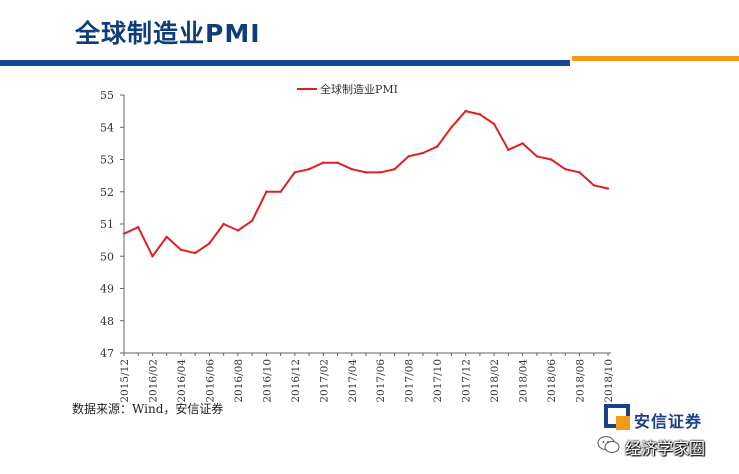 Image resolution: width=739 pixels, height=474 pixels. I want to click on brand-logo-icon, so click(617, 417).